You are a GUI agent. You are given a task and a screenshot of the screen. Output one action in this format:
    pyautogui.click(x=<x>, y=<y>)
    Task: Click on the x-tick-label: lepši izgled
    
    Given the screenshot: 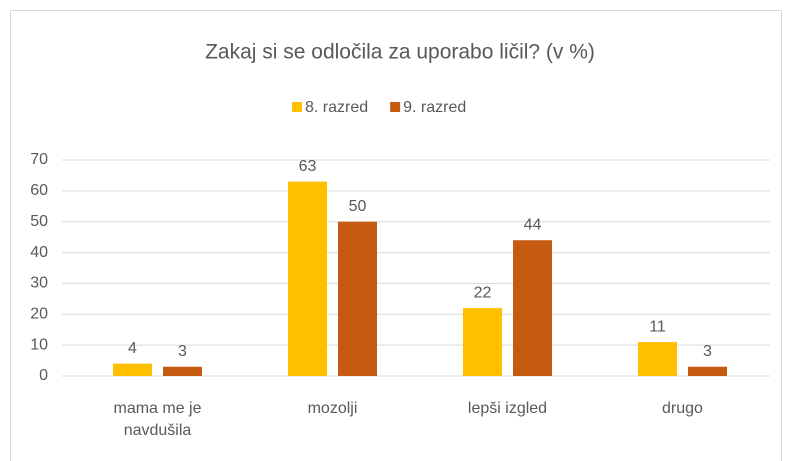 What is the action you would take?
    pyautogui.click(x=507, y=408)
    